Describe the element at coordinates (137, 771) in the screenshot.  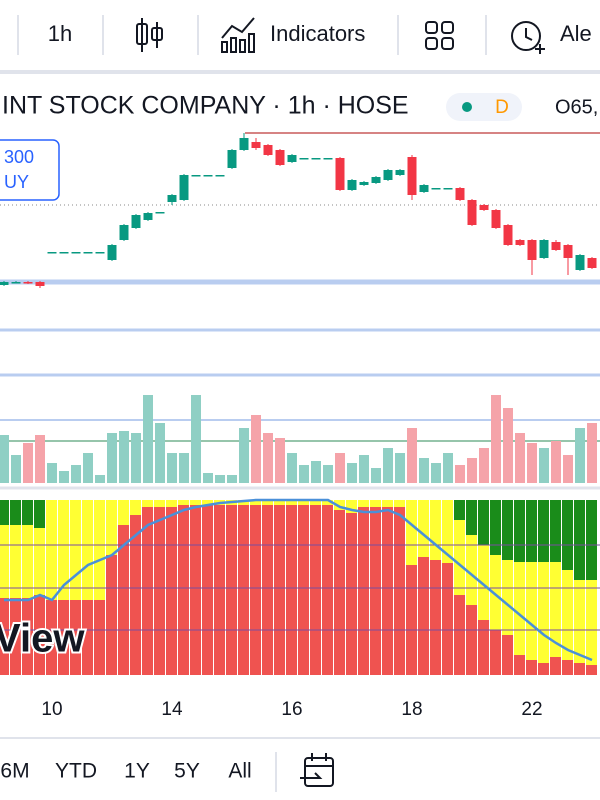
I see `range-button: 1Y` at that location.